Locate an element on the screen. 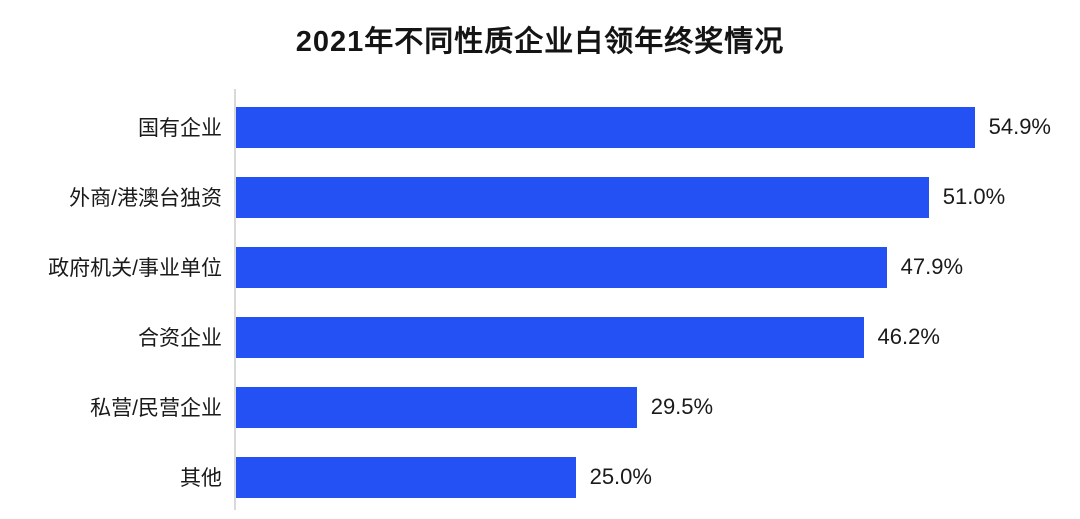 This screenshot has width=1080, height=519. chart-row: 私营/民营企业 29.5% is located at coordinates (525, 407).